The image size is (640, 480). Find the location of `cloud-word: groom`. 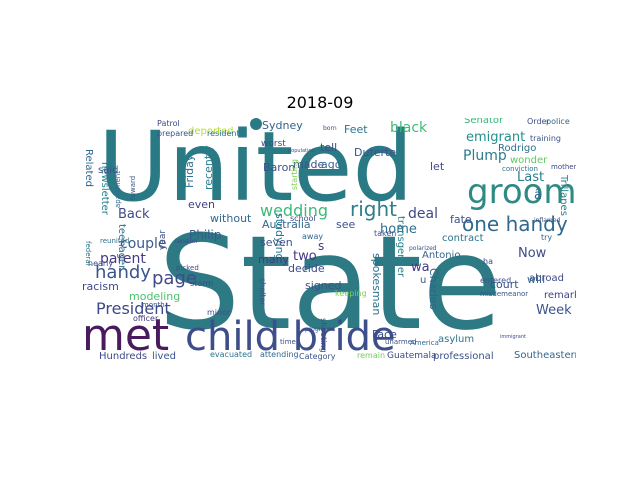

cloud-word: groom is located at coordinates (521, 192).